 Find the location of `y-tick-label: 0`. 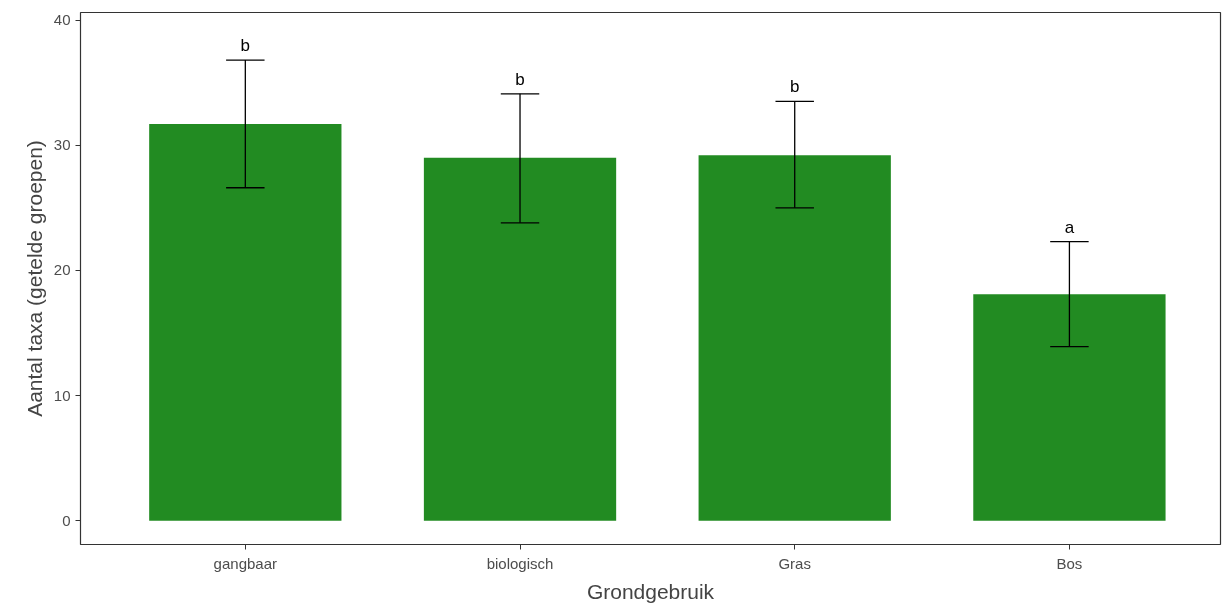

y-tick-label: 0 is located at coordinates (66, 520).